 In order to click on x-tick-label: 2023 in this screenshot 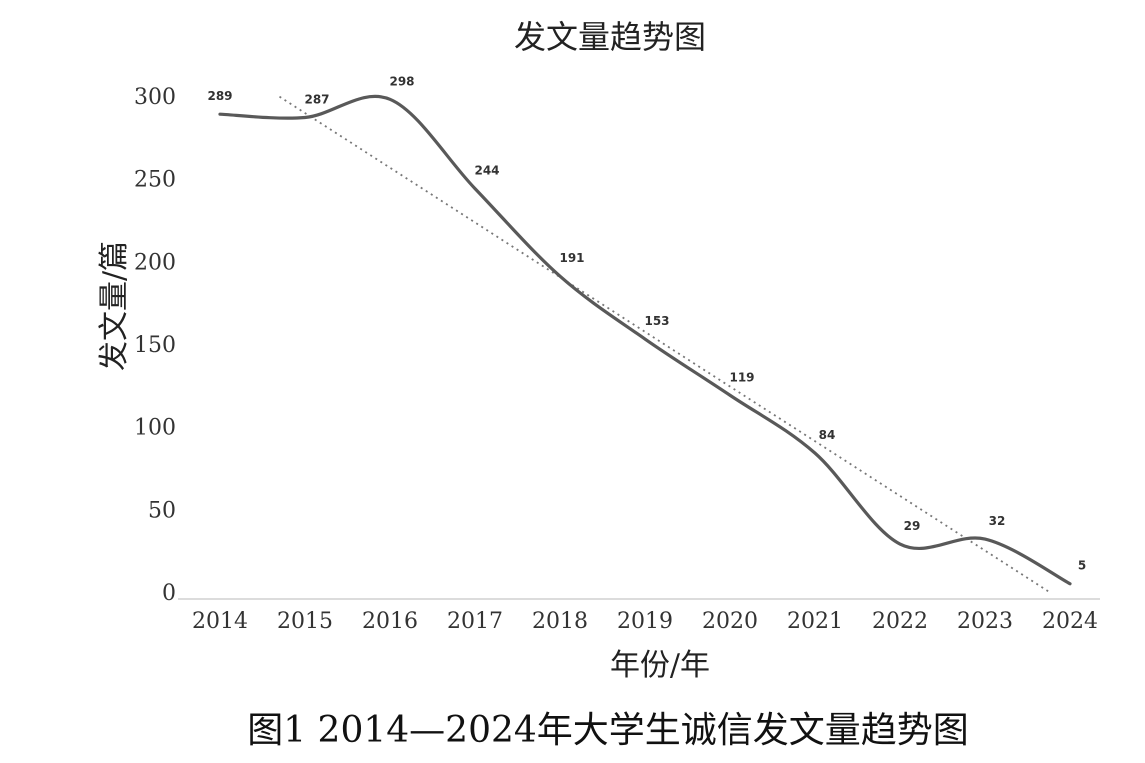, I will do `click(985, 621)`.